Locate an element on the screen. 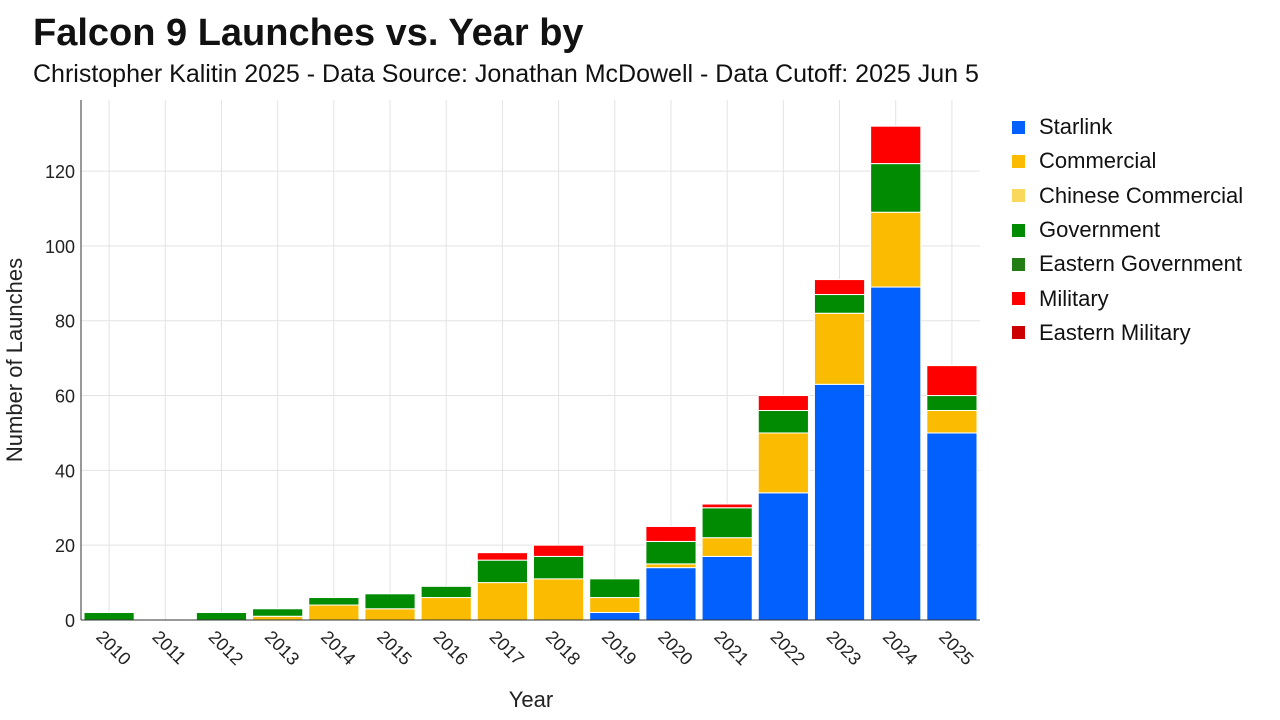 The height and width of the screenshot is (720, 1280). x-tick-label: 2017 is located at coordinates (507, 648).